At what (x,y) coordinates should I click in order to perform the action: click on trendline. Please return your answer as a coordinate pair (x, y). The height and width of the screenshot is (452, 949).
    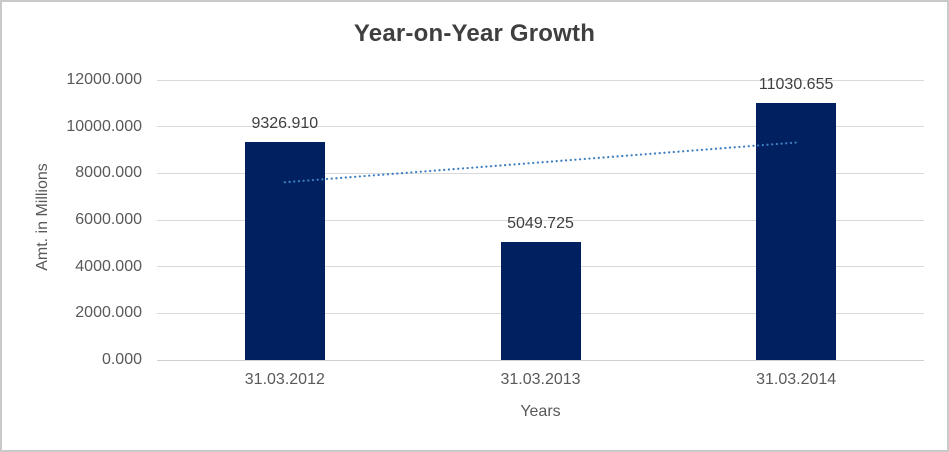
    Looking at the image, I should click on (540, 162).